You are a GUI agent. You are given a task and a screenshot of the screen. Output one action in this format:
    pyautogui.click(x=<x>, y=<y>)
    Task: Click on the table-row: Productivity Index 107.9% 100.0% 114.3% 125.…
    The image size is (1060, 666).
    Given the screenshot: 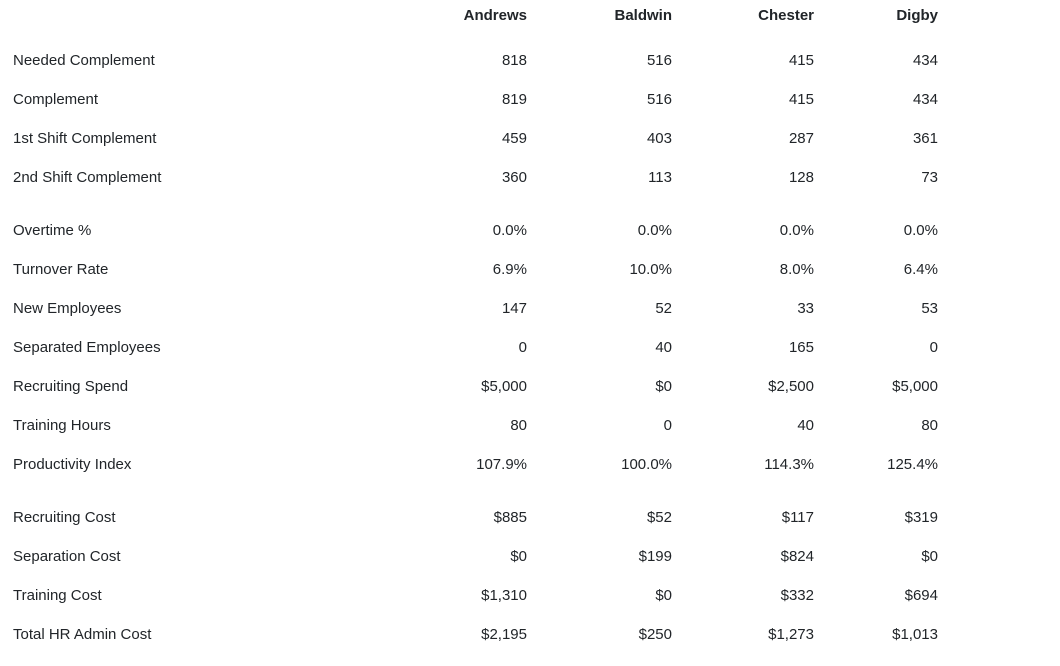 What is the action you would take?
    pyautogui.click(x=530, y=464)
    